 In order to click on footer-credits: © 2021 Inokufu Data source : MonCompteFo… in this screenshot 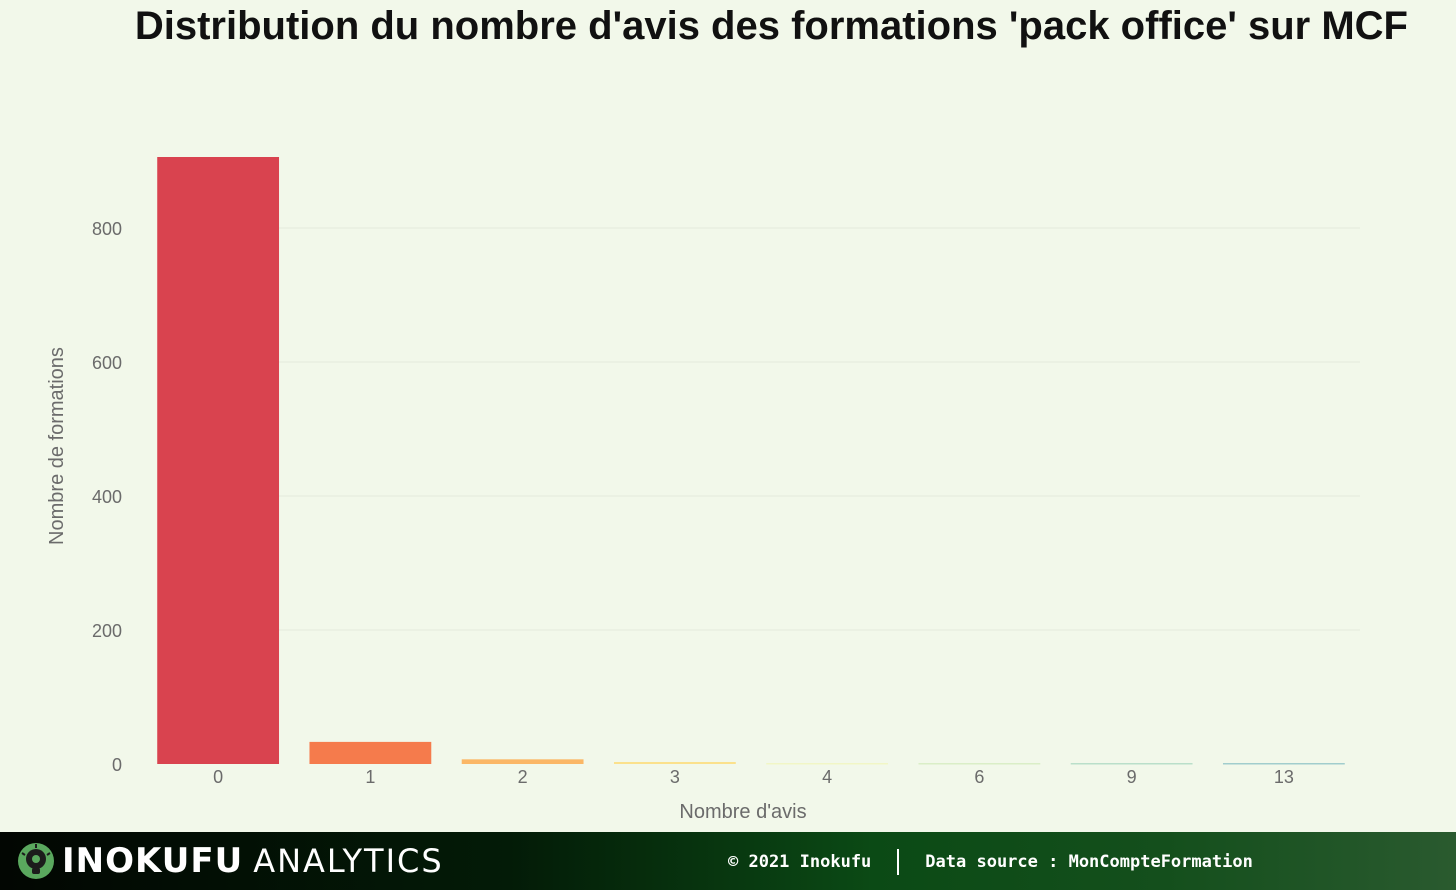, I will do `click(990, 862)`.